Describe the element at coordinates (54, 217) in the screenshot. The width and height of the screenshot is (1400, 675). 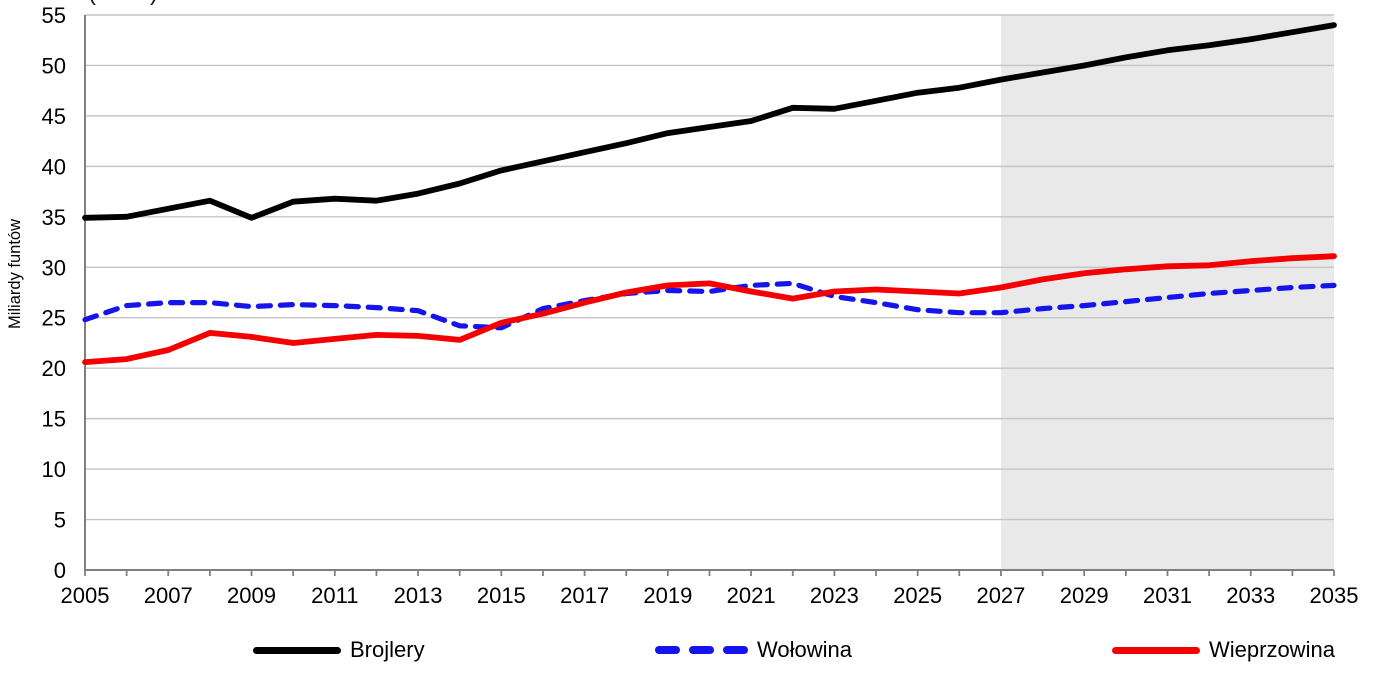
I see `y-tick-label: 35` at that location.